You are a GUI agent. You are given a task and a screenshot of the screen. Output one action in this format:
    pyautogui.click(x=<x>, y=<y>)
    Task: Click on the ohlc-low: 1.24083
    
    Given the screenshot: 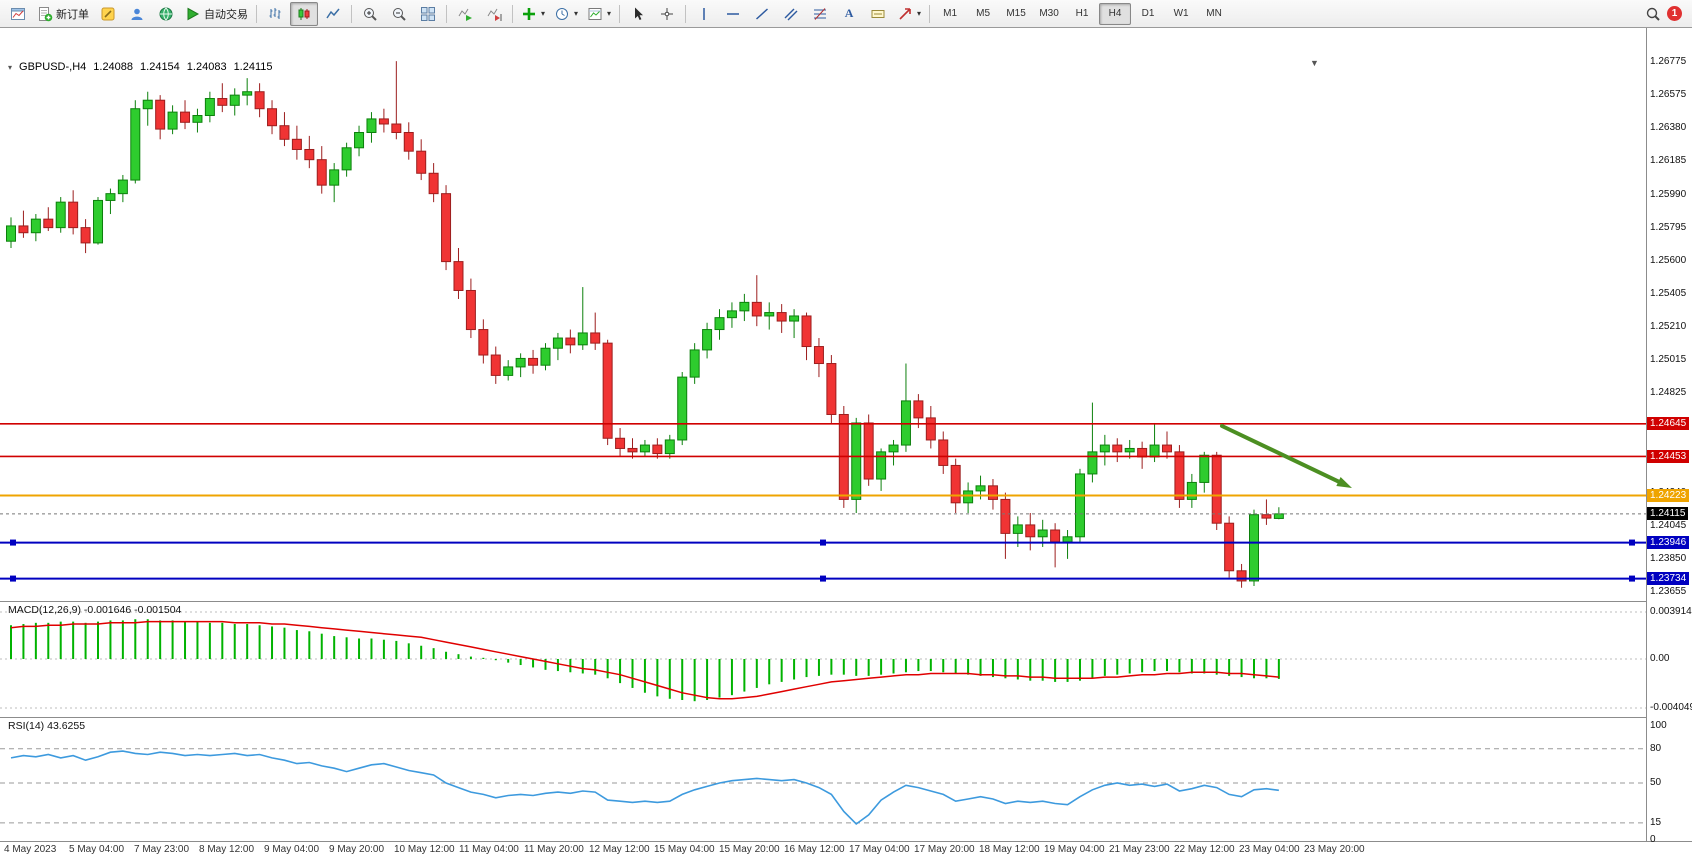 What is the action you would take?
    pyautogui.click(x=206, y=67)
    